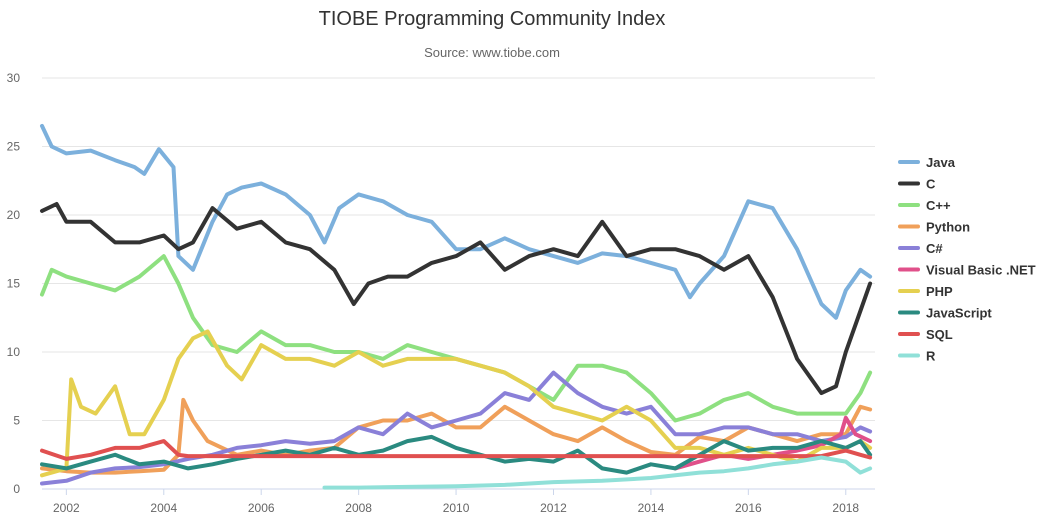 Image resolution: width=1051 pixels, height=519 pixels. I want to click on y-tick-label: 20, so click(14, 215).